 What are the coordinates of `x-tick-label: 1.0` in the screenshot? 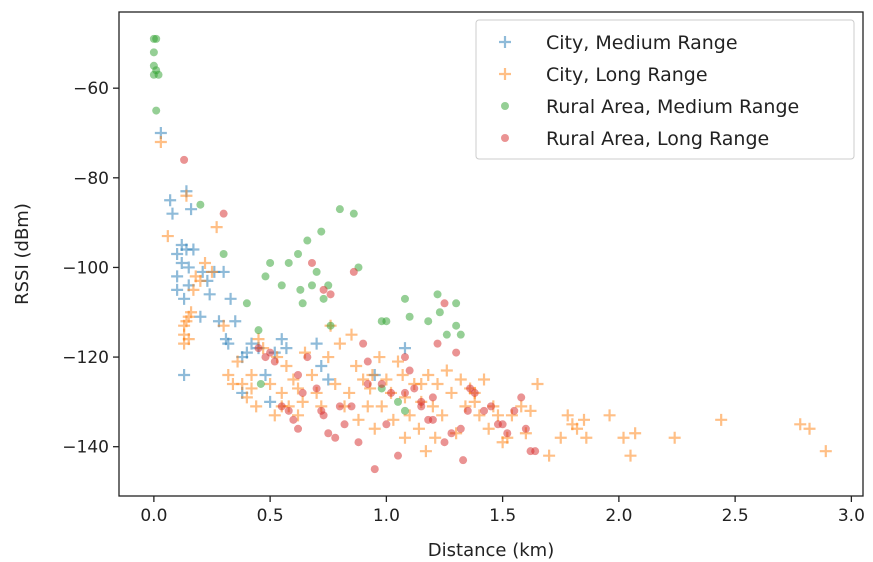 It's located at (386, 516).